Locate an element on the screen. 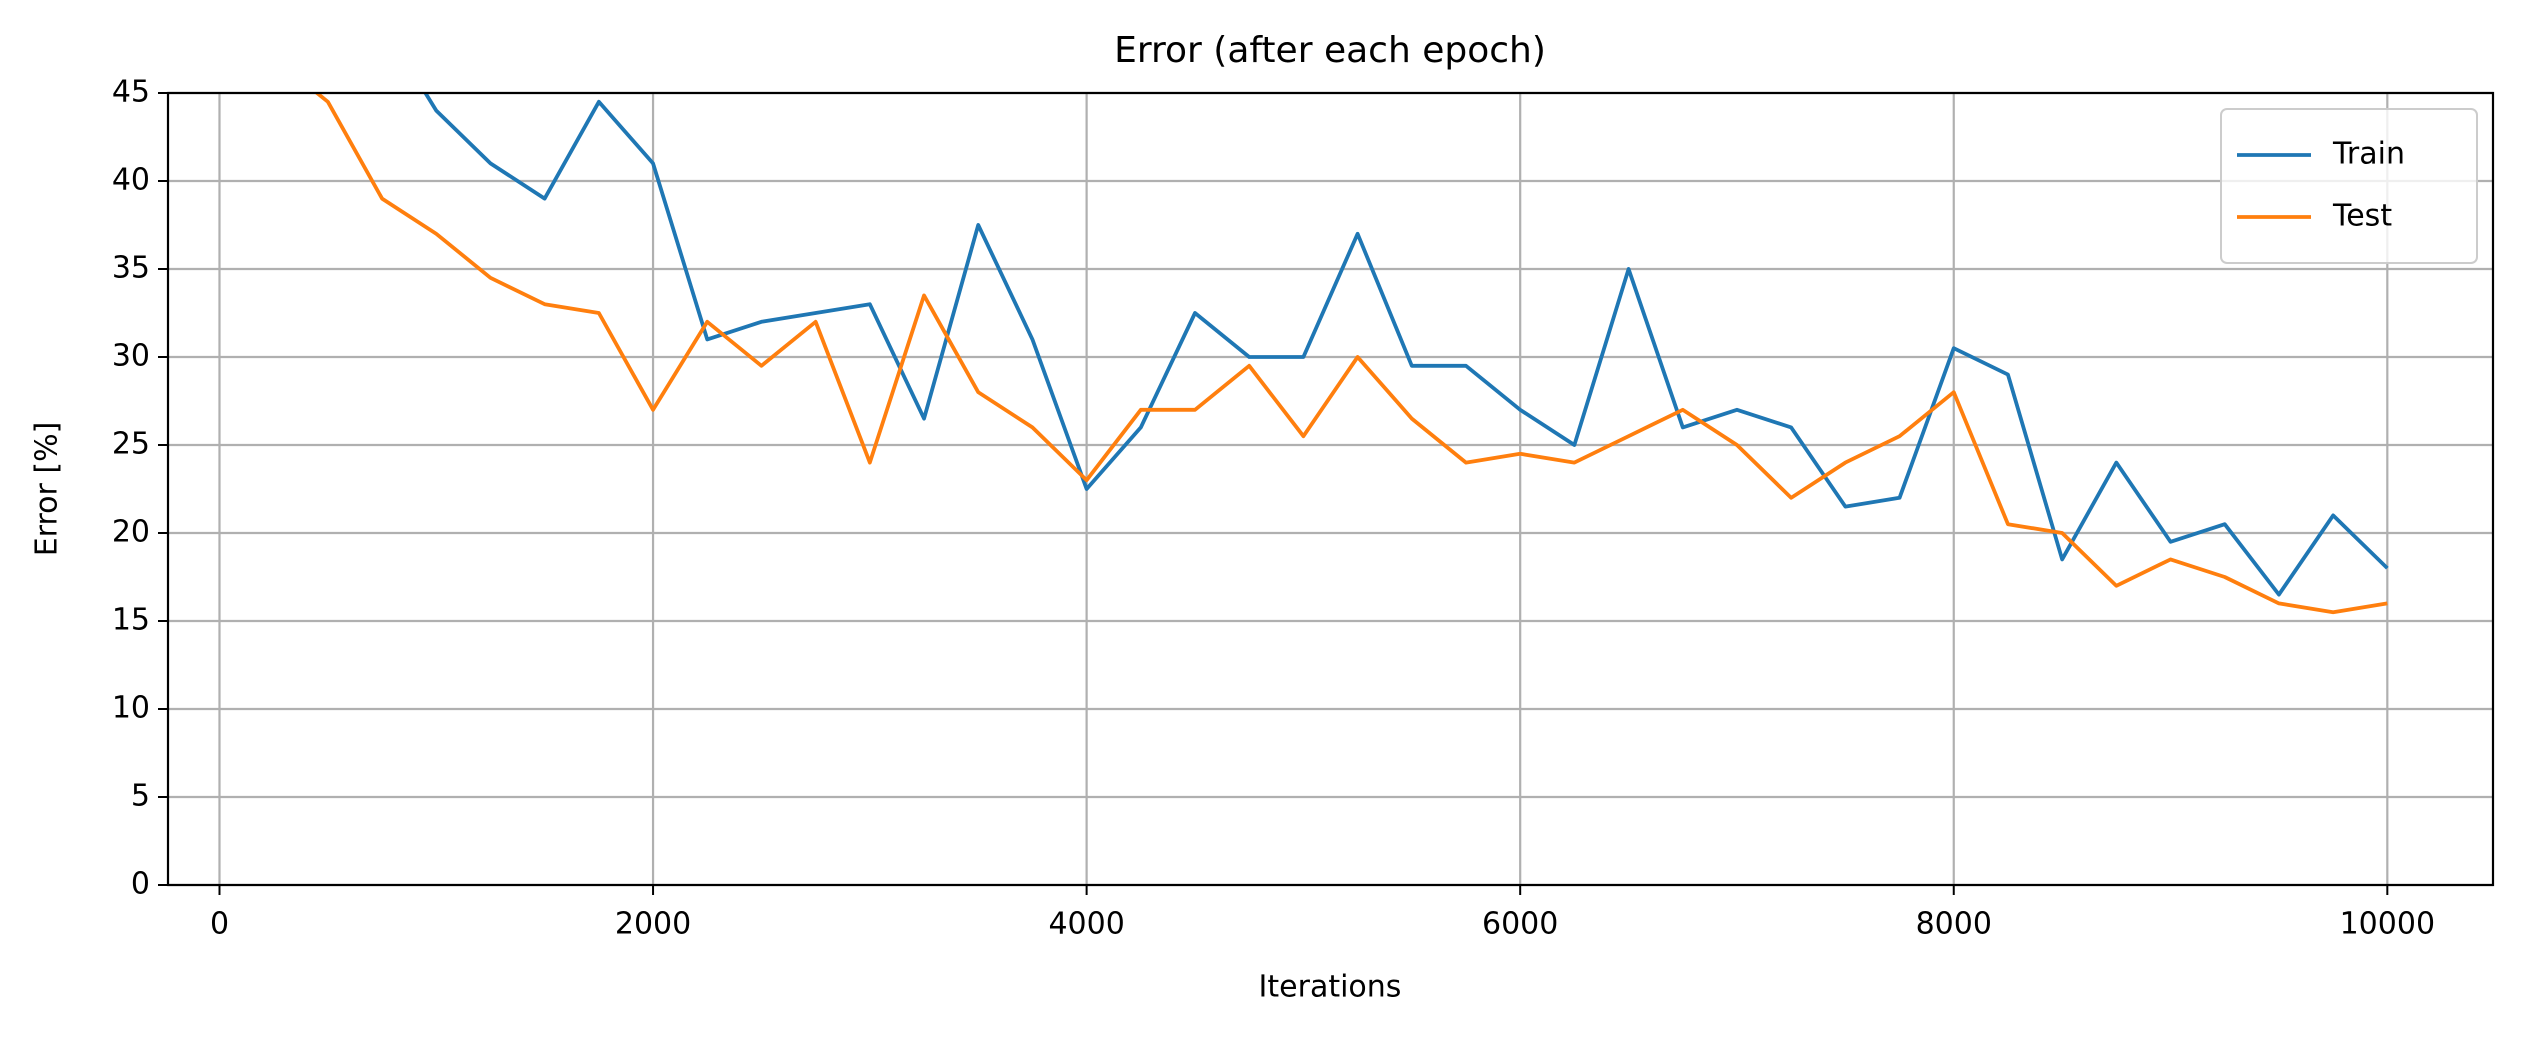  x-tick-label: 10000 is located at coordinates (2387, 924).